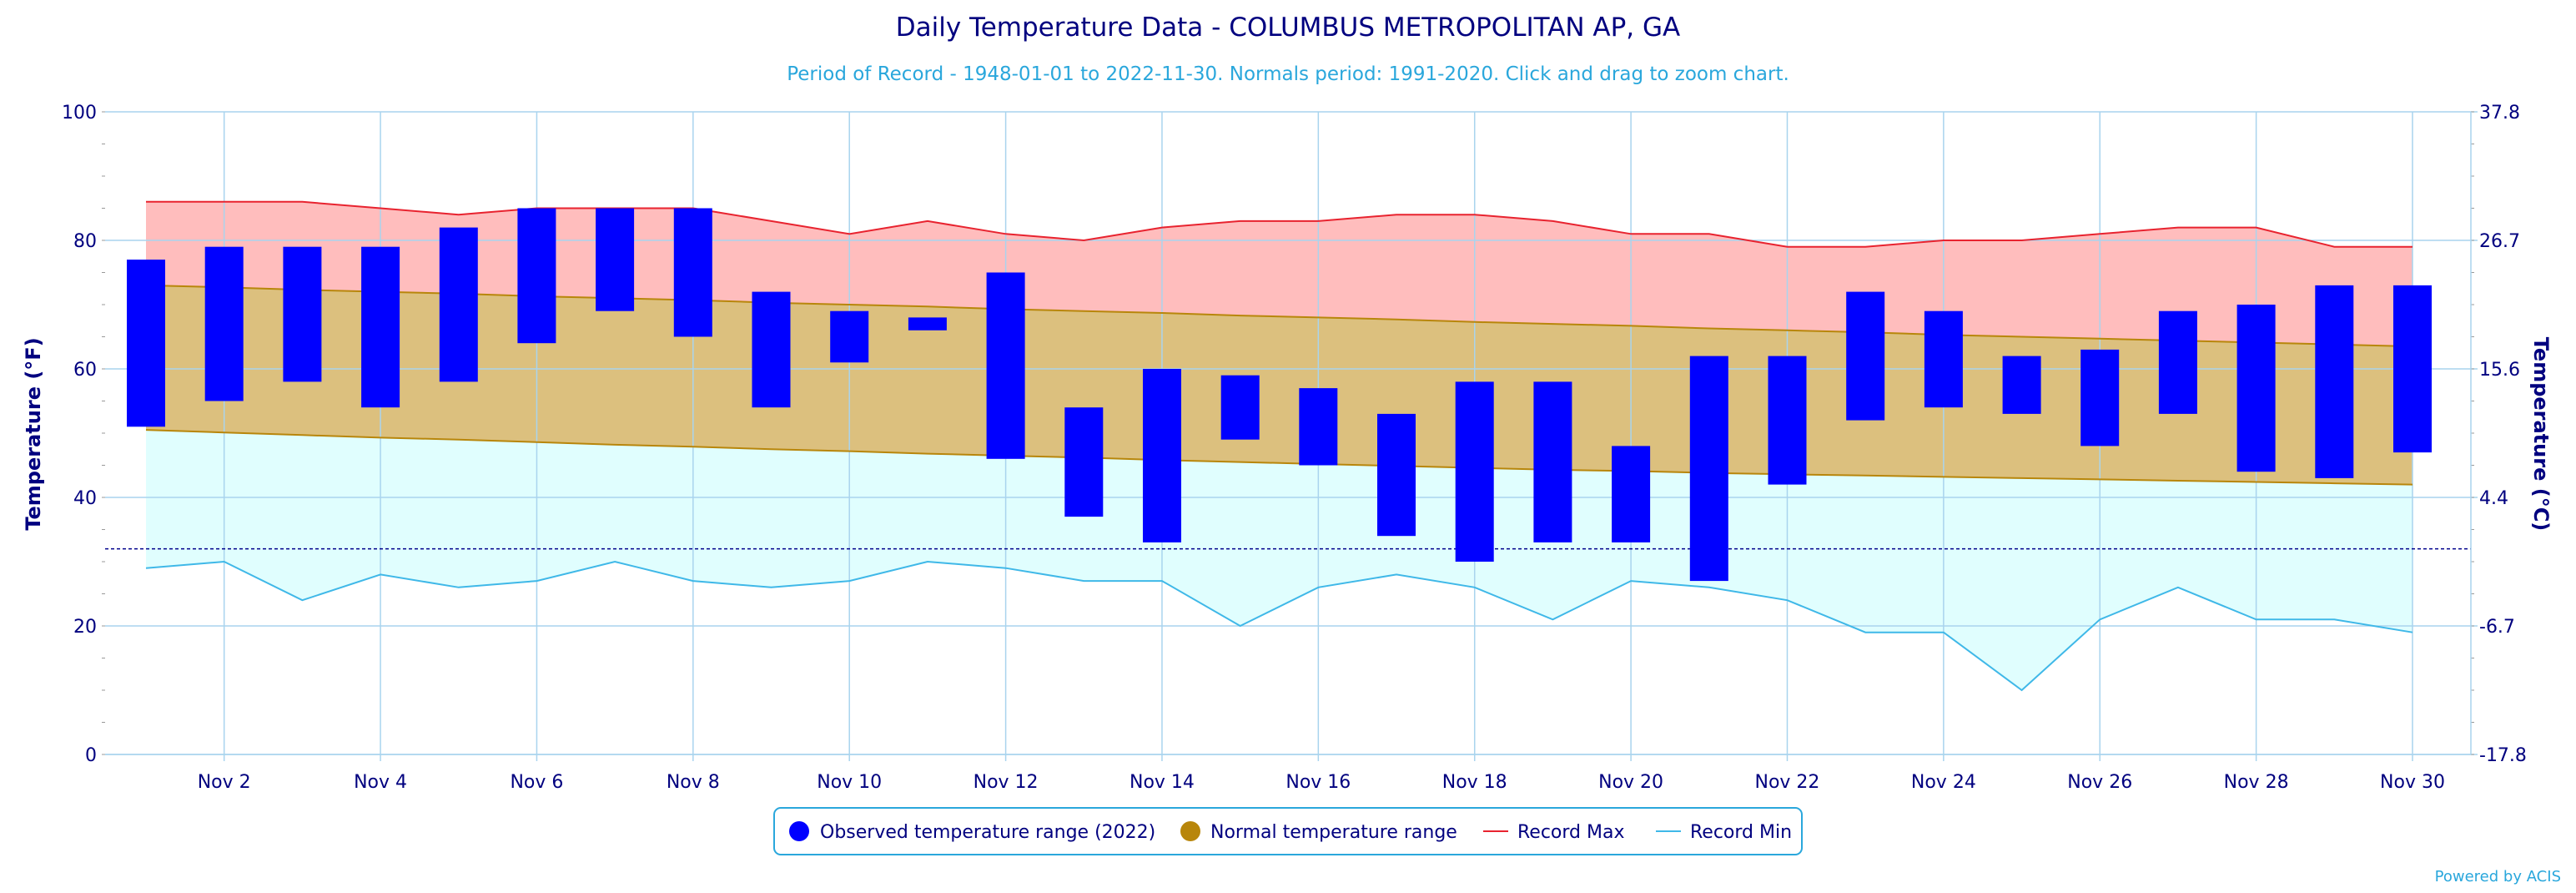 The height and width of the screenshot is (893, 2576). What do you see at coordinates (85, 241) in the screenshot?
I see `y-tick-label-left: 80` at bounding box center [85, 241].